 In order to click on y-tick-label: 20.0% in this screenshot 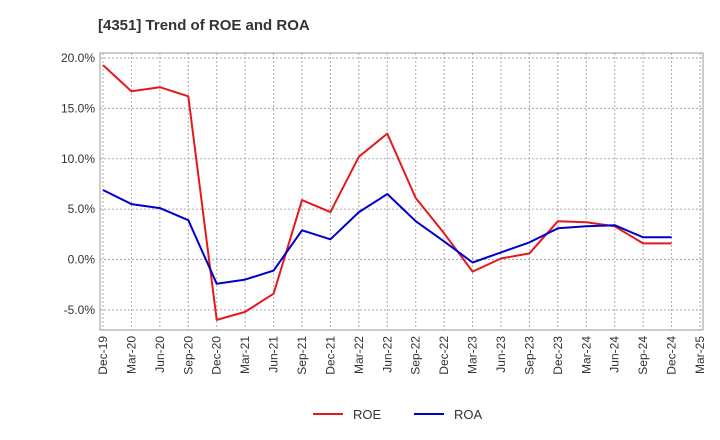, I will do `click(78, 58)`.